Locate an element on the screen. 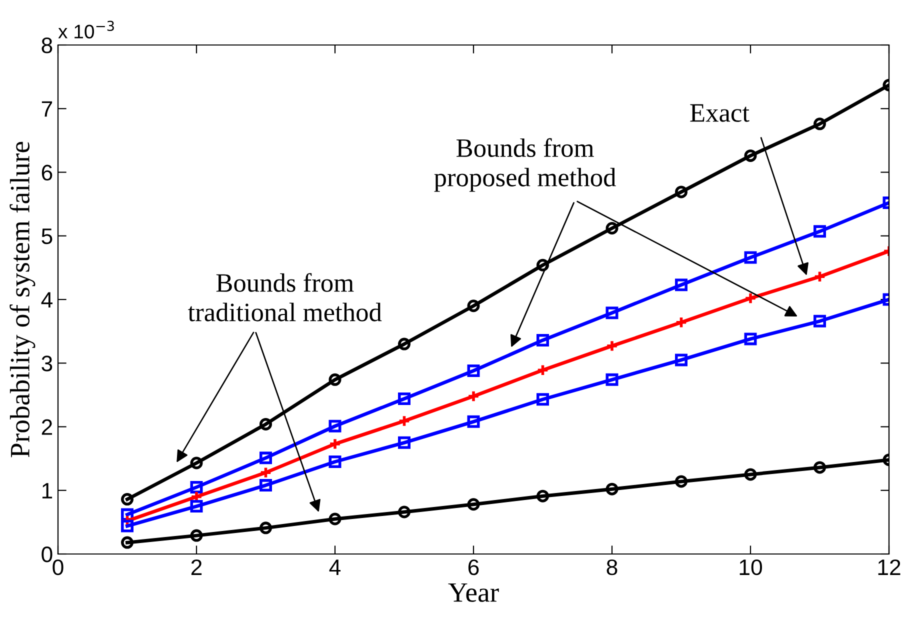 Image resolution: width=907 pixels, height=623 pixels. annotation: Bounds from traditional method is located at coordinates (285, 297).